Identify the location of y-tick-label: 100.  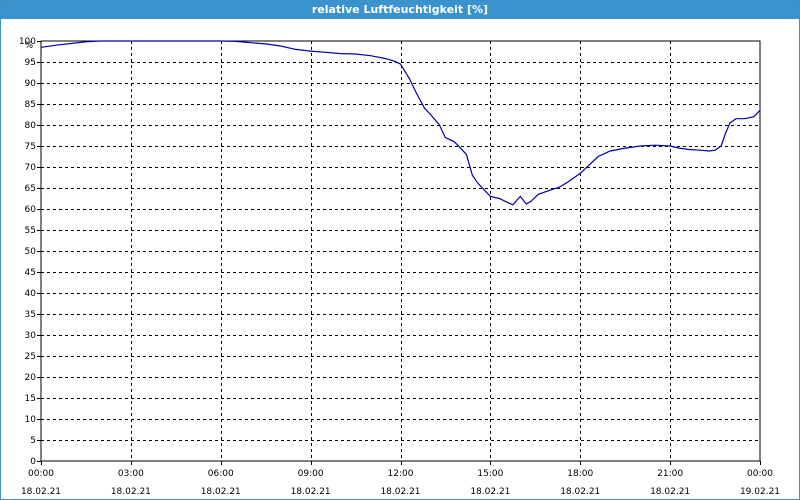
(27, 42).